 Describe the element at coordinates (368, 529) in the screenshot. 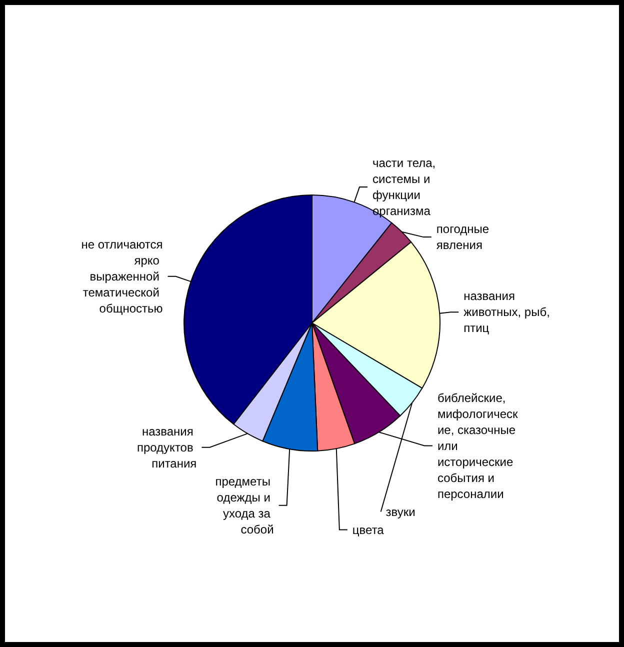

I see `slice-label: цвета` at that location.